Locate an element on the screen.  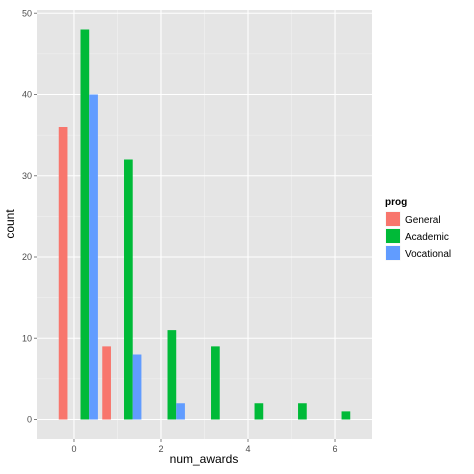
legend-label-general: General is located at coordinates (423, 220).